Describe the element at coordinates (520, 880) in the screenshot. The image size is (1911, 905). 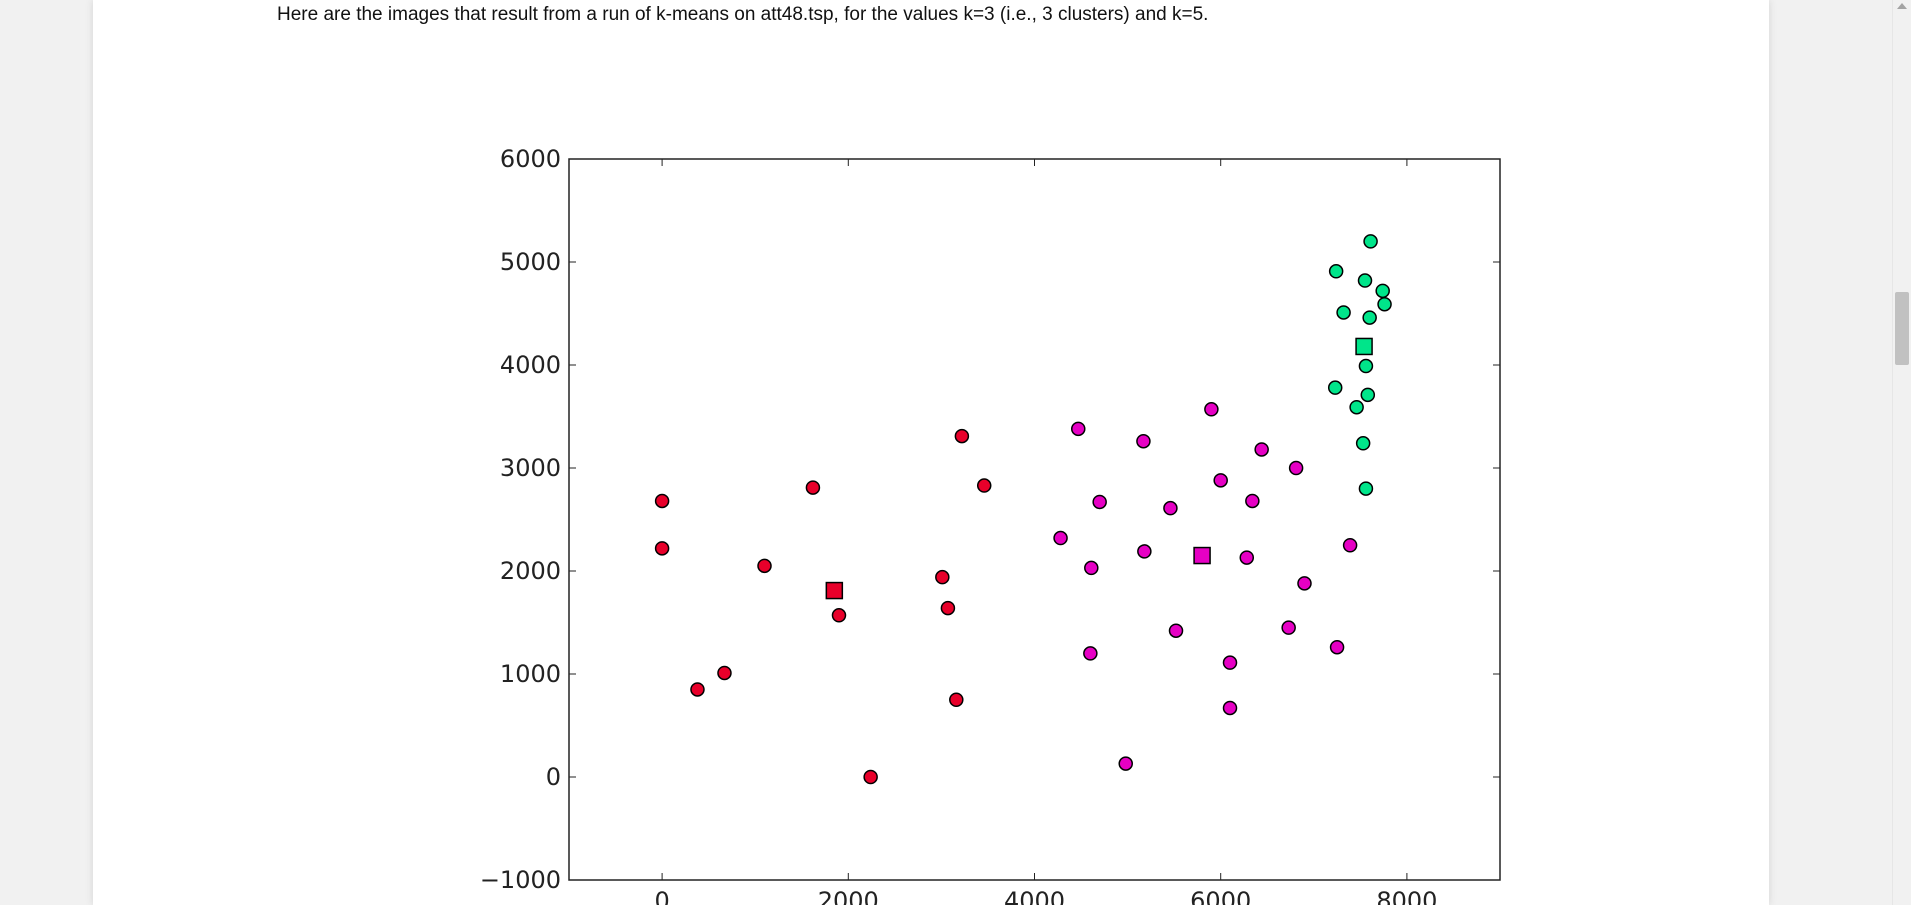
I see `y-tick-label: −1000` at that location.